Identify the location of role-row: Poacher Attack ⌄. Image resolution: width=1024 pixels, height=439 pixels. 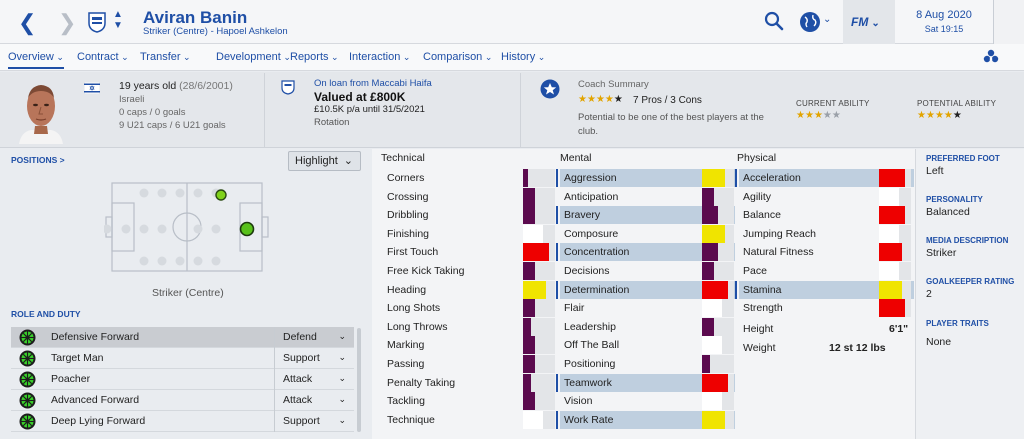
(182, 379).